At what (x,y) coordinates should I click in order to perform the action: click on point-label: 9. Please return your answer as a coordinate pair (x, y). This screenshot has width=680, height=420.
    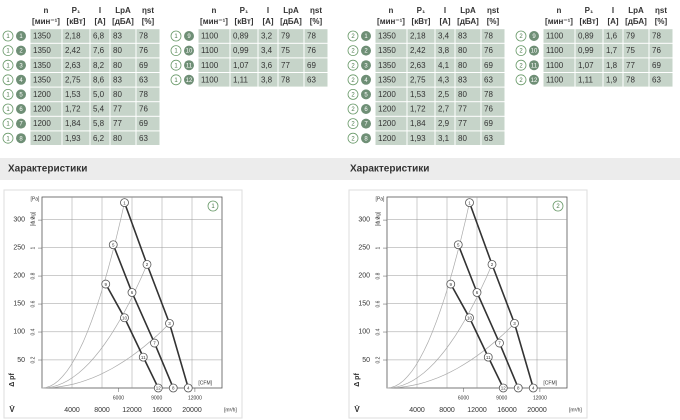
    Looking at the image, I should click on (105, 284).